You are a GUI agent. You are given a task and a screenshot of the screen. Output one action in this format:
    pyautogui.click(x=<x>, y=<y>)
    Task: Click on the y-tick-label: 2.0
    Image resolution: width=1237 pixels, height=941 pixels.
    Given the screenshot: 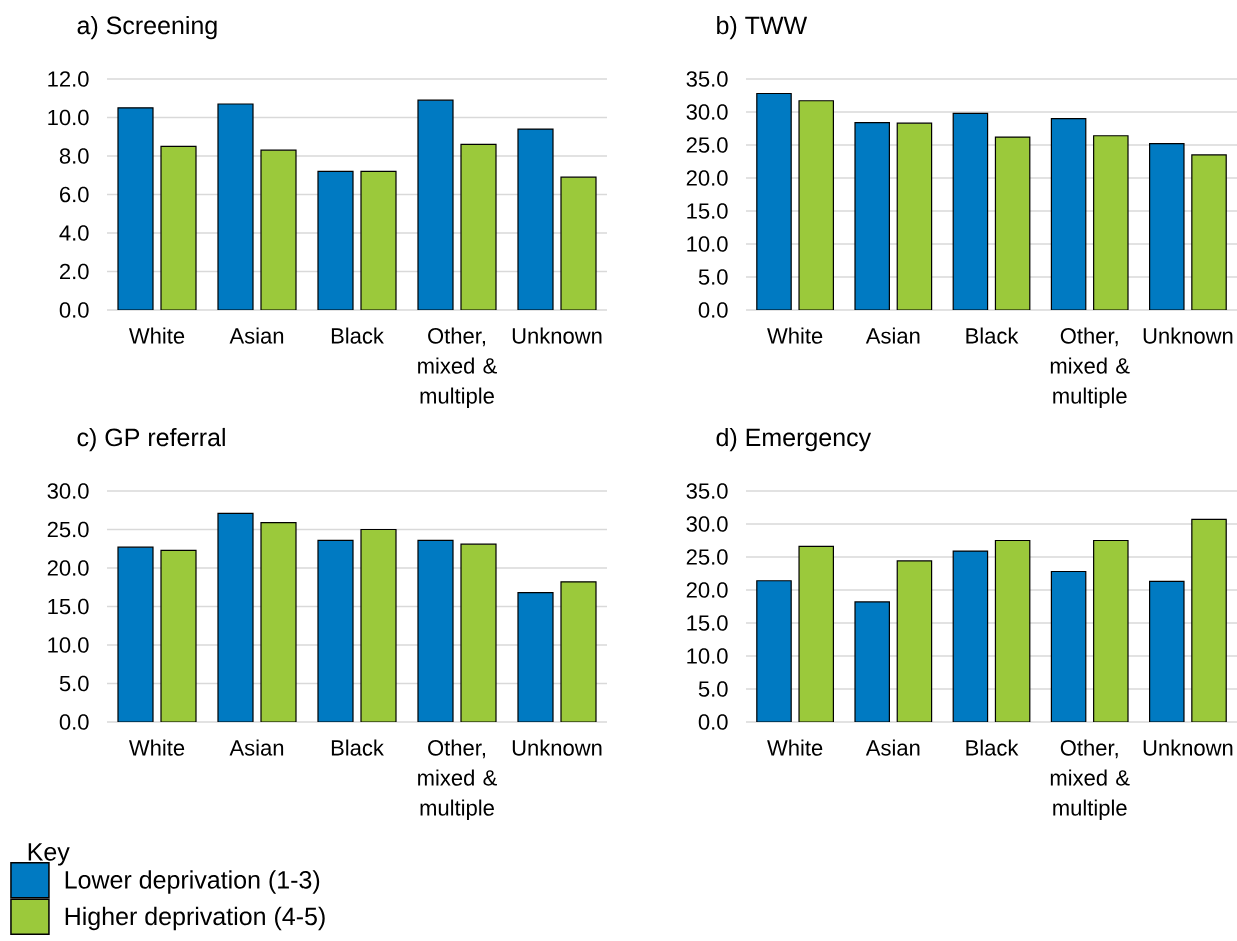 What is the action you would take?
    pyautogui.click(x=74, y=271)
    